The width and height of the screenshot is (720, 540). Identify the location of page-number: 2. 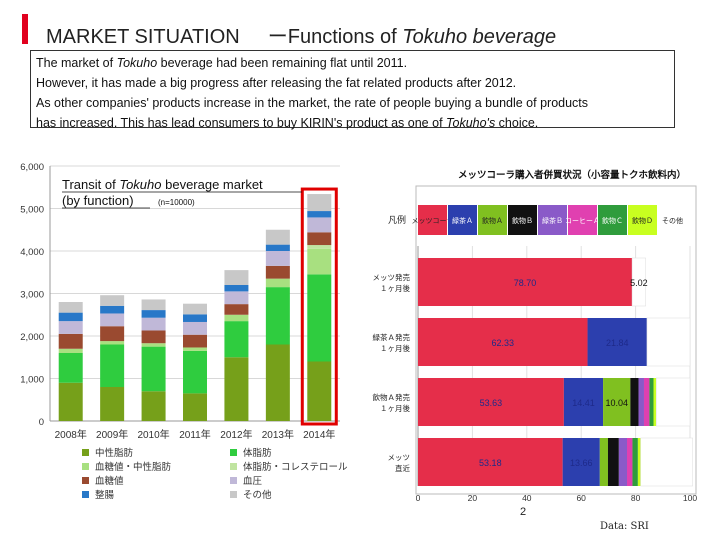
(523, 512).